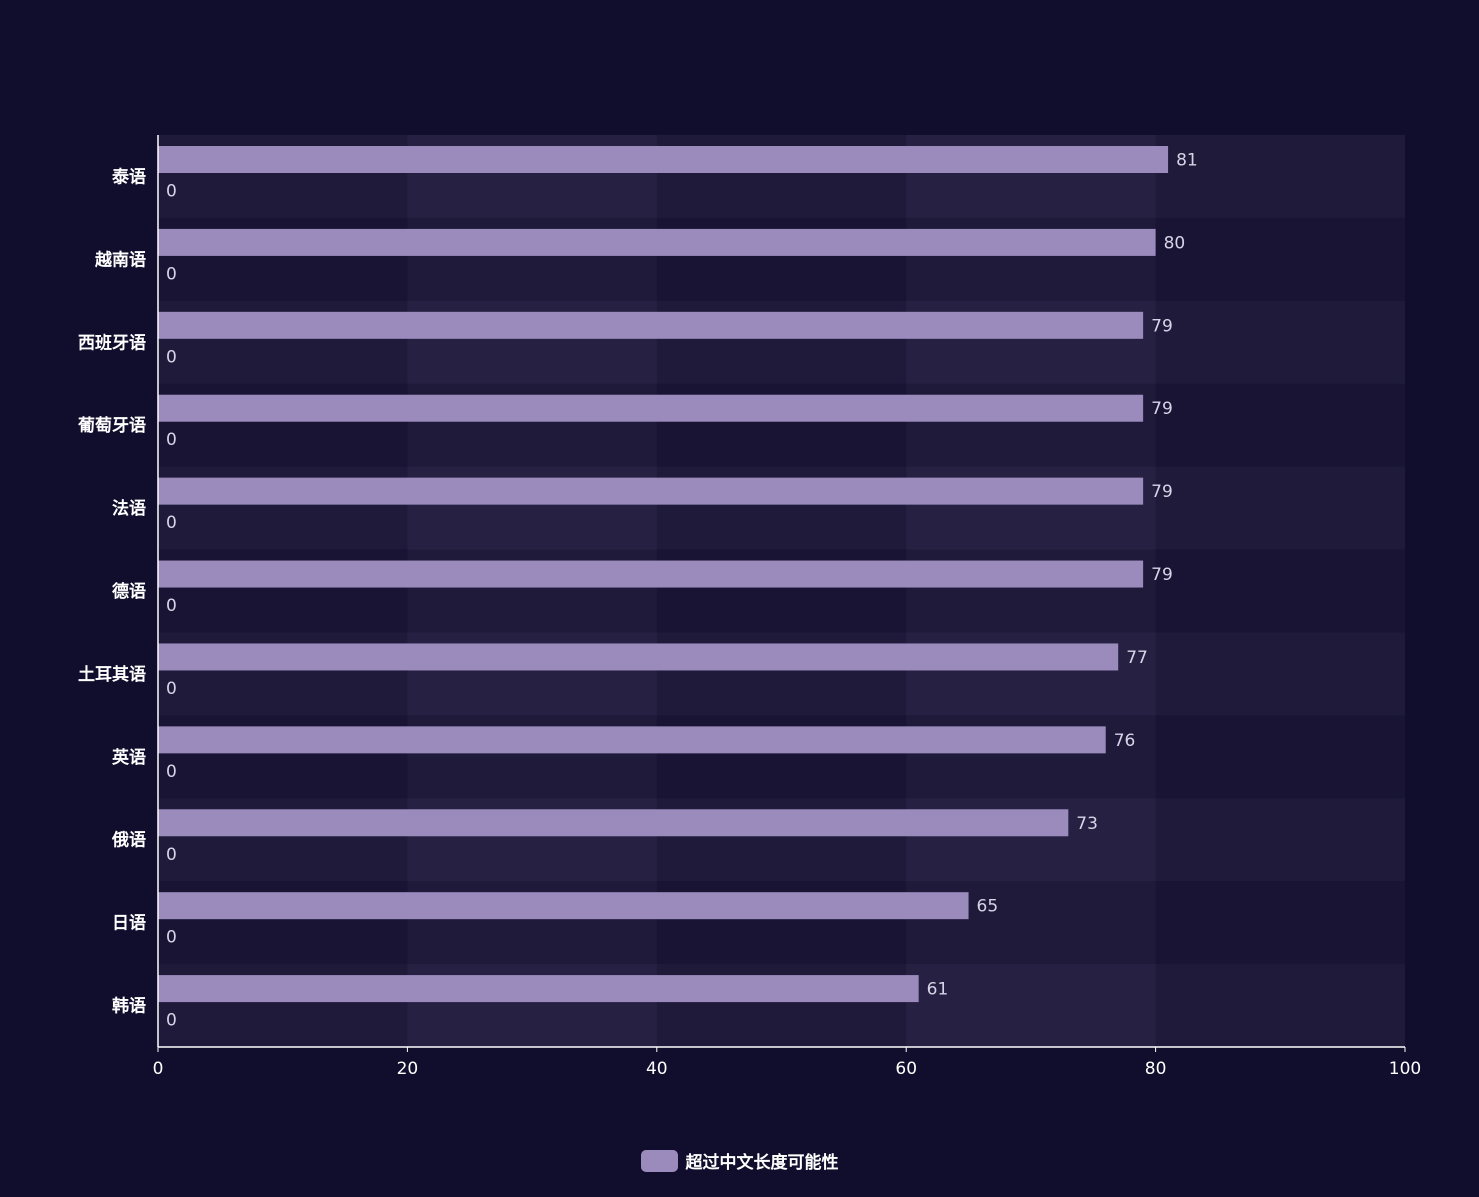  I want to click on legend-swatch, so click(659, 1160).